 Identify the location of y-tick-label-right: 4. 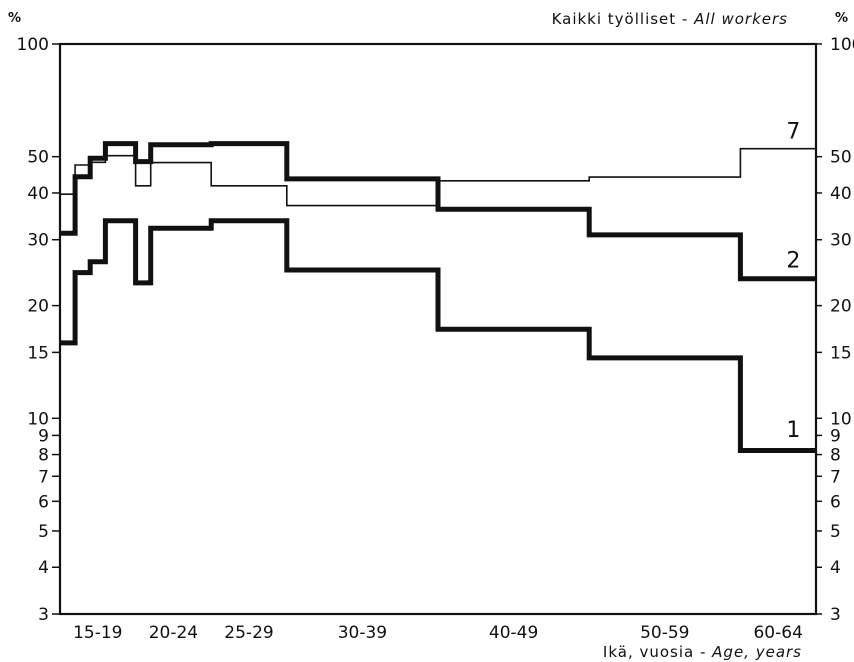
(835, 568).